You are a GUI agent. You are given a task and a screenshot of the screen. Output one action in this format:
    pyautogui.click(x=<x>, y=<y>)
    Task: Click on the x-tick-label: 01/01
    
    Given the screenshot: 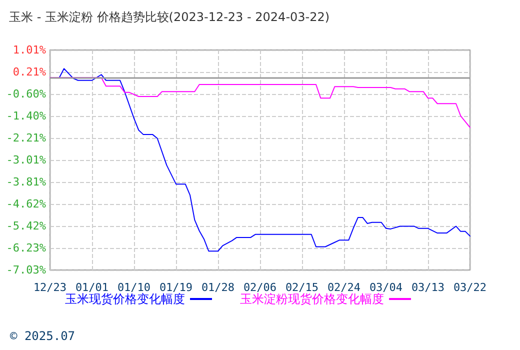 What is the action you would take?
    pyautogui.click(x=92, y=287)
    